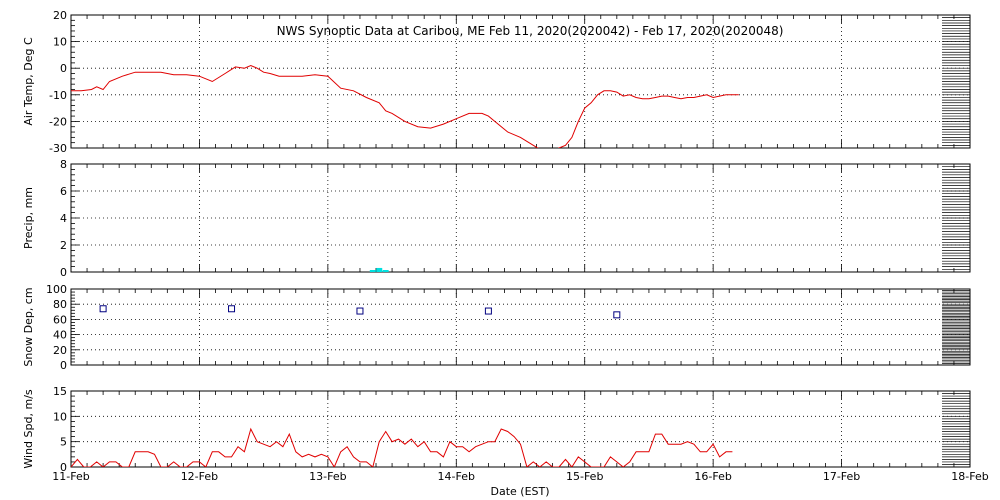 Image resolution: width=1000 pixels, height=500 pixels. I want to click on x-axis-label: Date (EST), so click(519, 491).